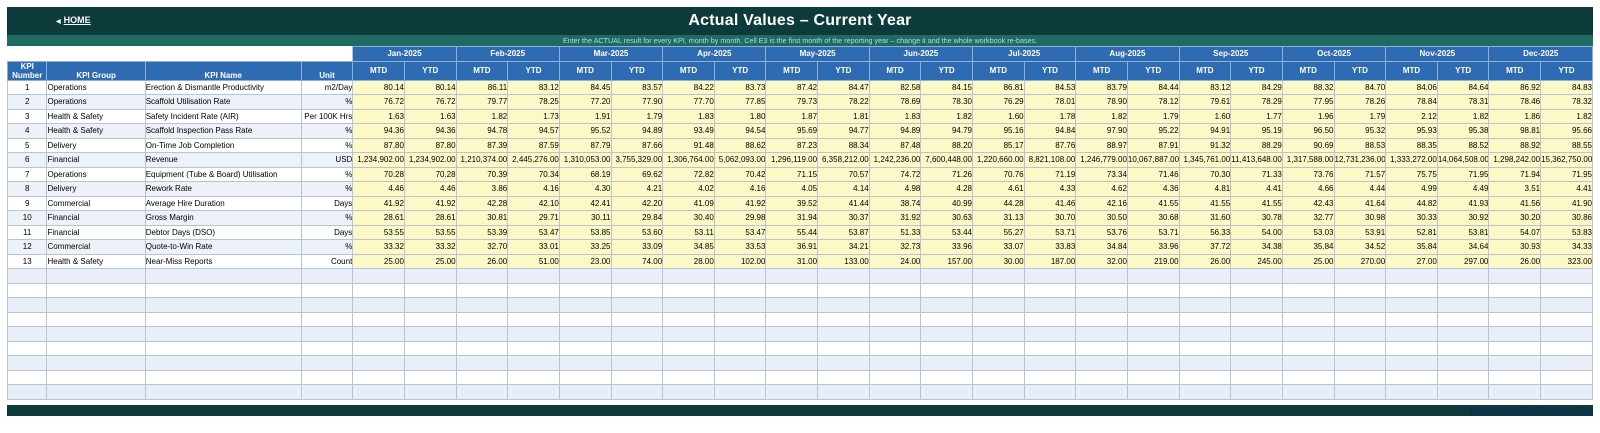  Describe the element at coordinates (1411, 145) in the screenshot. I see `mtd-value-cell: 88.35` at that location.